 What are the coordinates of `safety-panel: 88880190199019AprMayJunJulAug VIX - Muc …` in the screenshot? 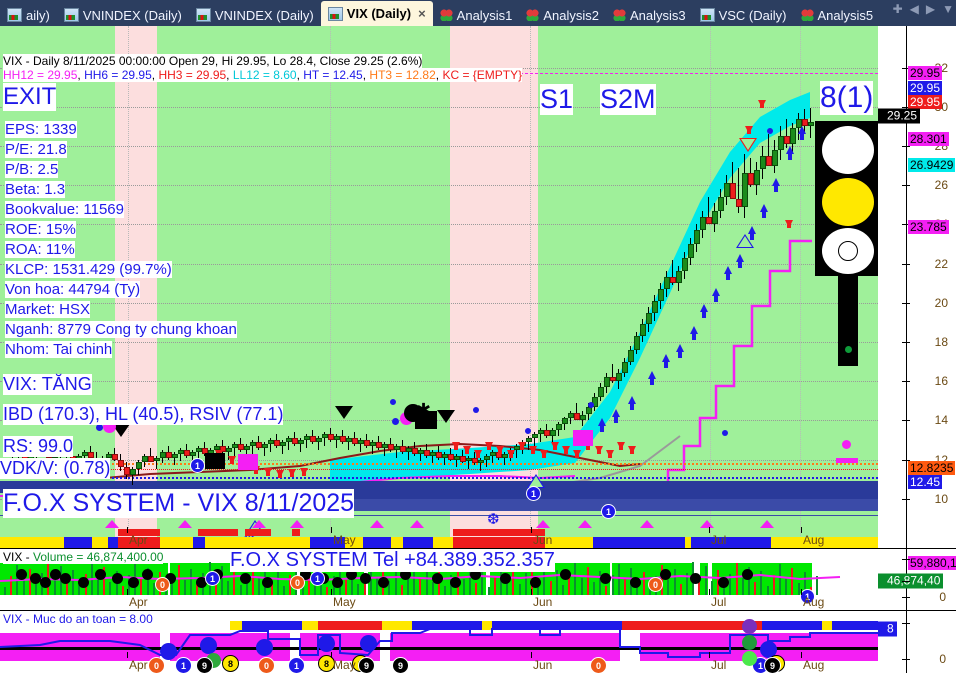 It's located at (478, 641).